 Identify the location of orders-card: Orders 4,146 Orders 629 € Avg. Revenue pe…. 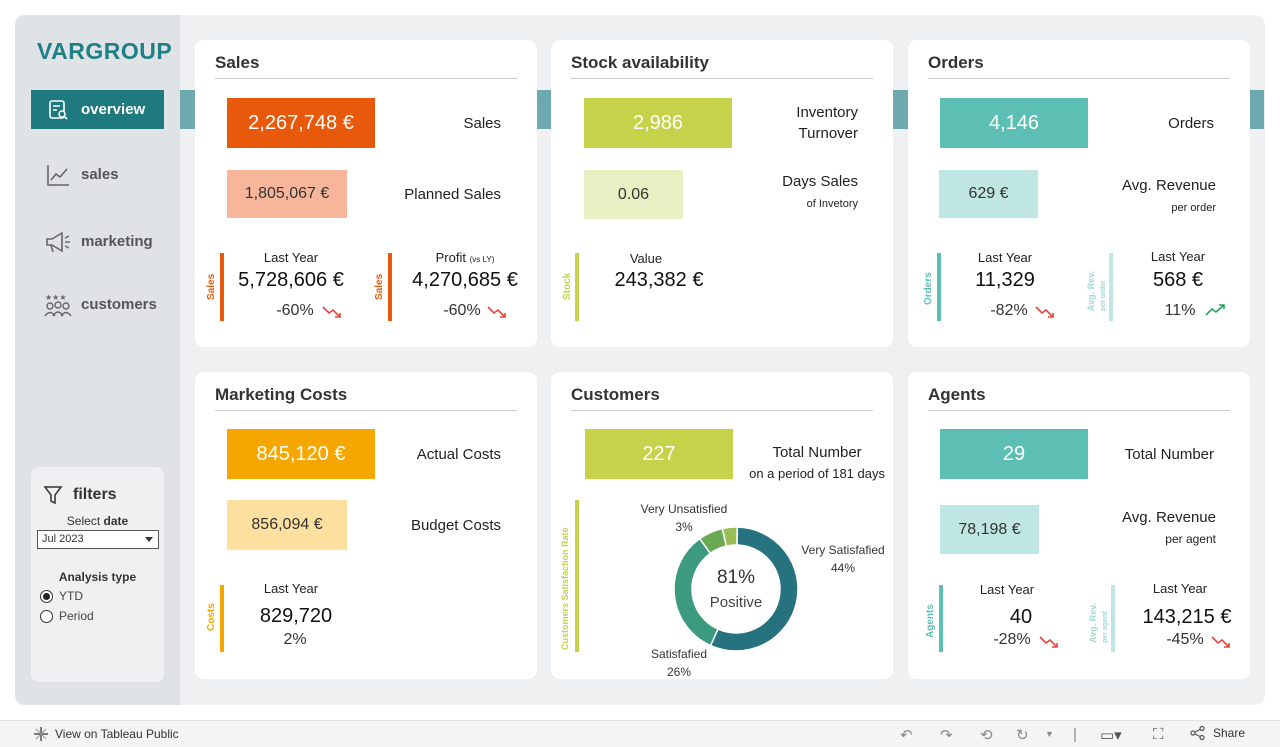
(1079, 193).